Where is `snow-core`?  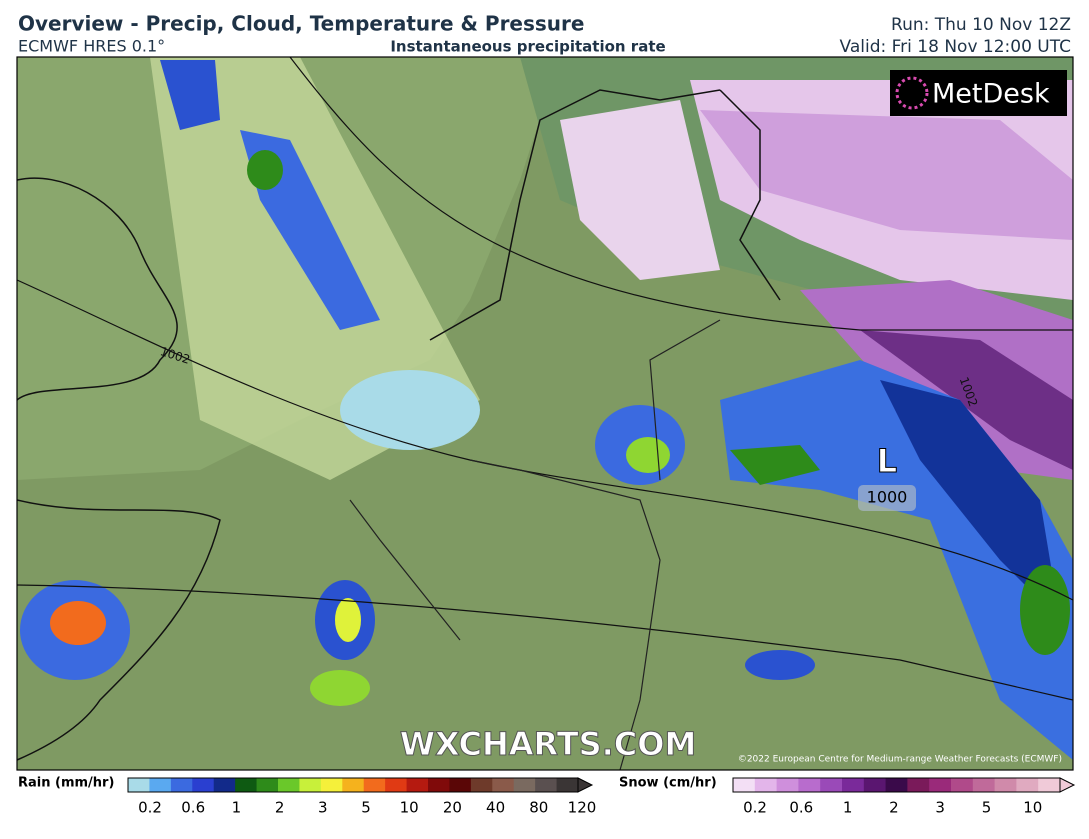
snow-core is located at coordinates (966, 400).